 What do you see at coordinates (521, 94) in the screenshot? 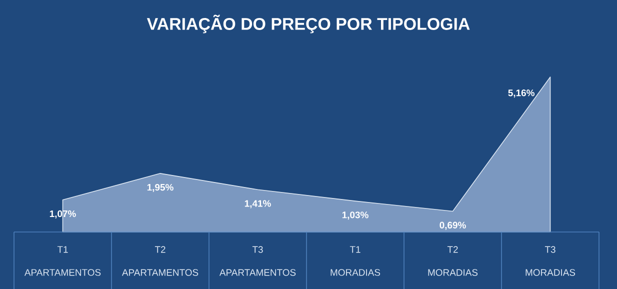
I see `data-label: 5,16%` at bounding box center [521, 94].